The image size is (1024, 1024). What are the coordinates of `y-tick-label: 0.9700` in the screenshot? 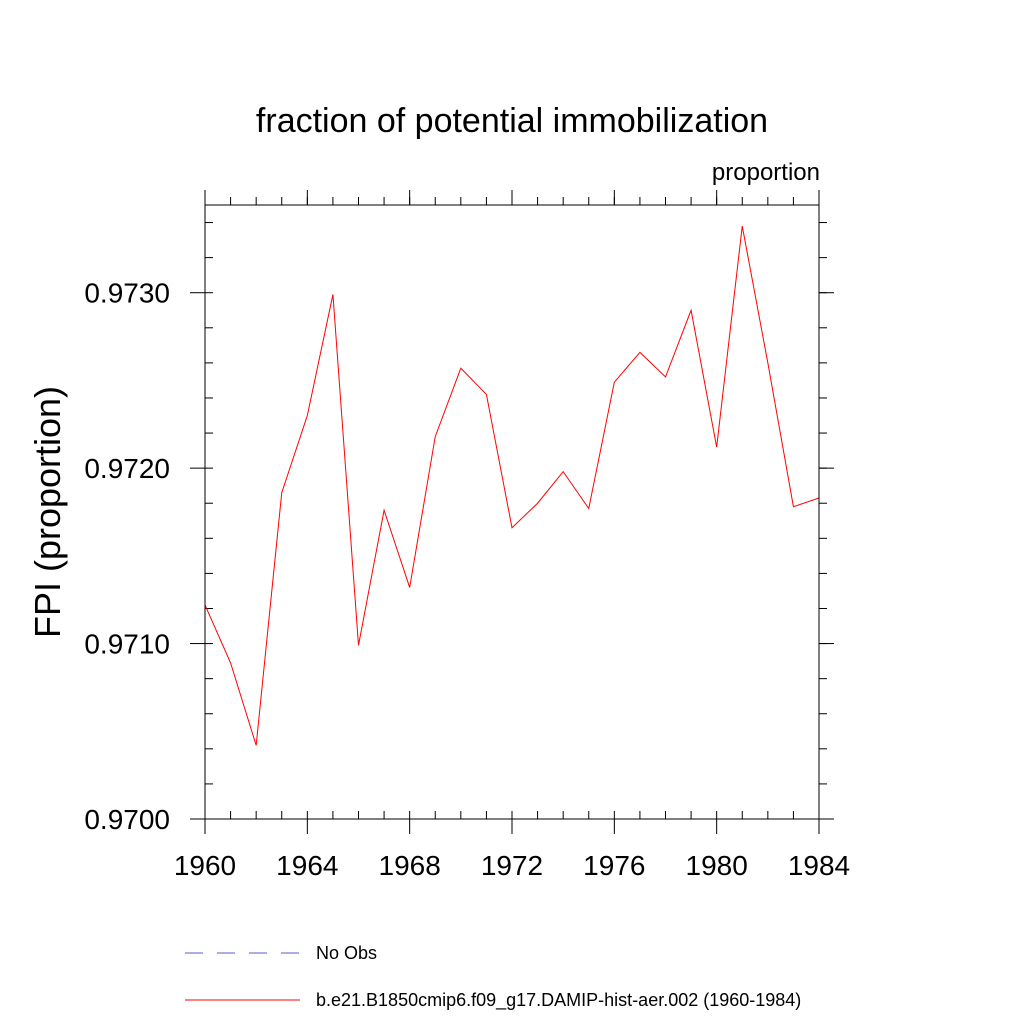 It's located at (127, 819).